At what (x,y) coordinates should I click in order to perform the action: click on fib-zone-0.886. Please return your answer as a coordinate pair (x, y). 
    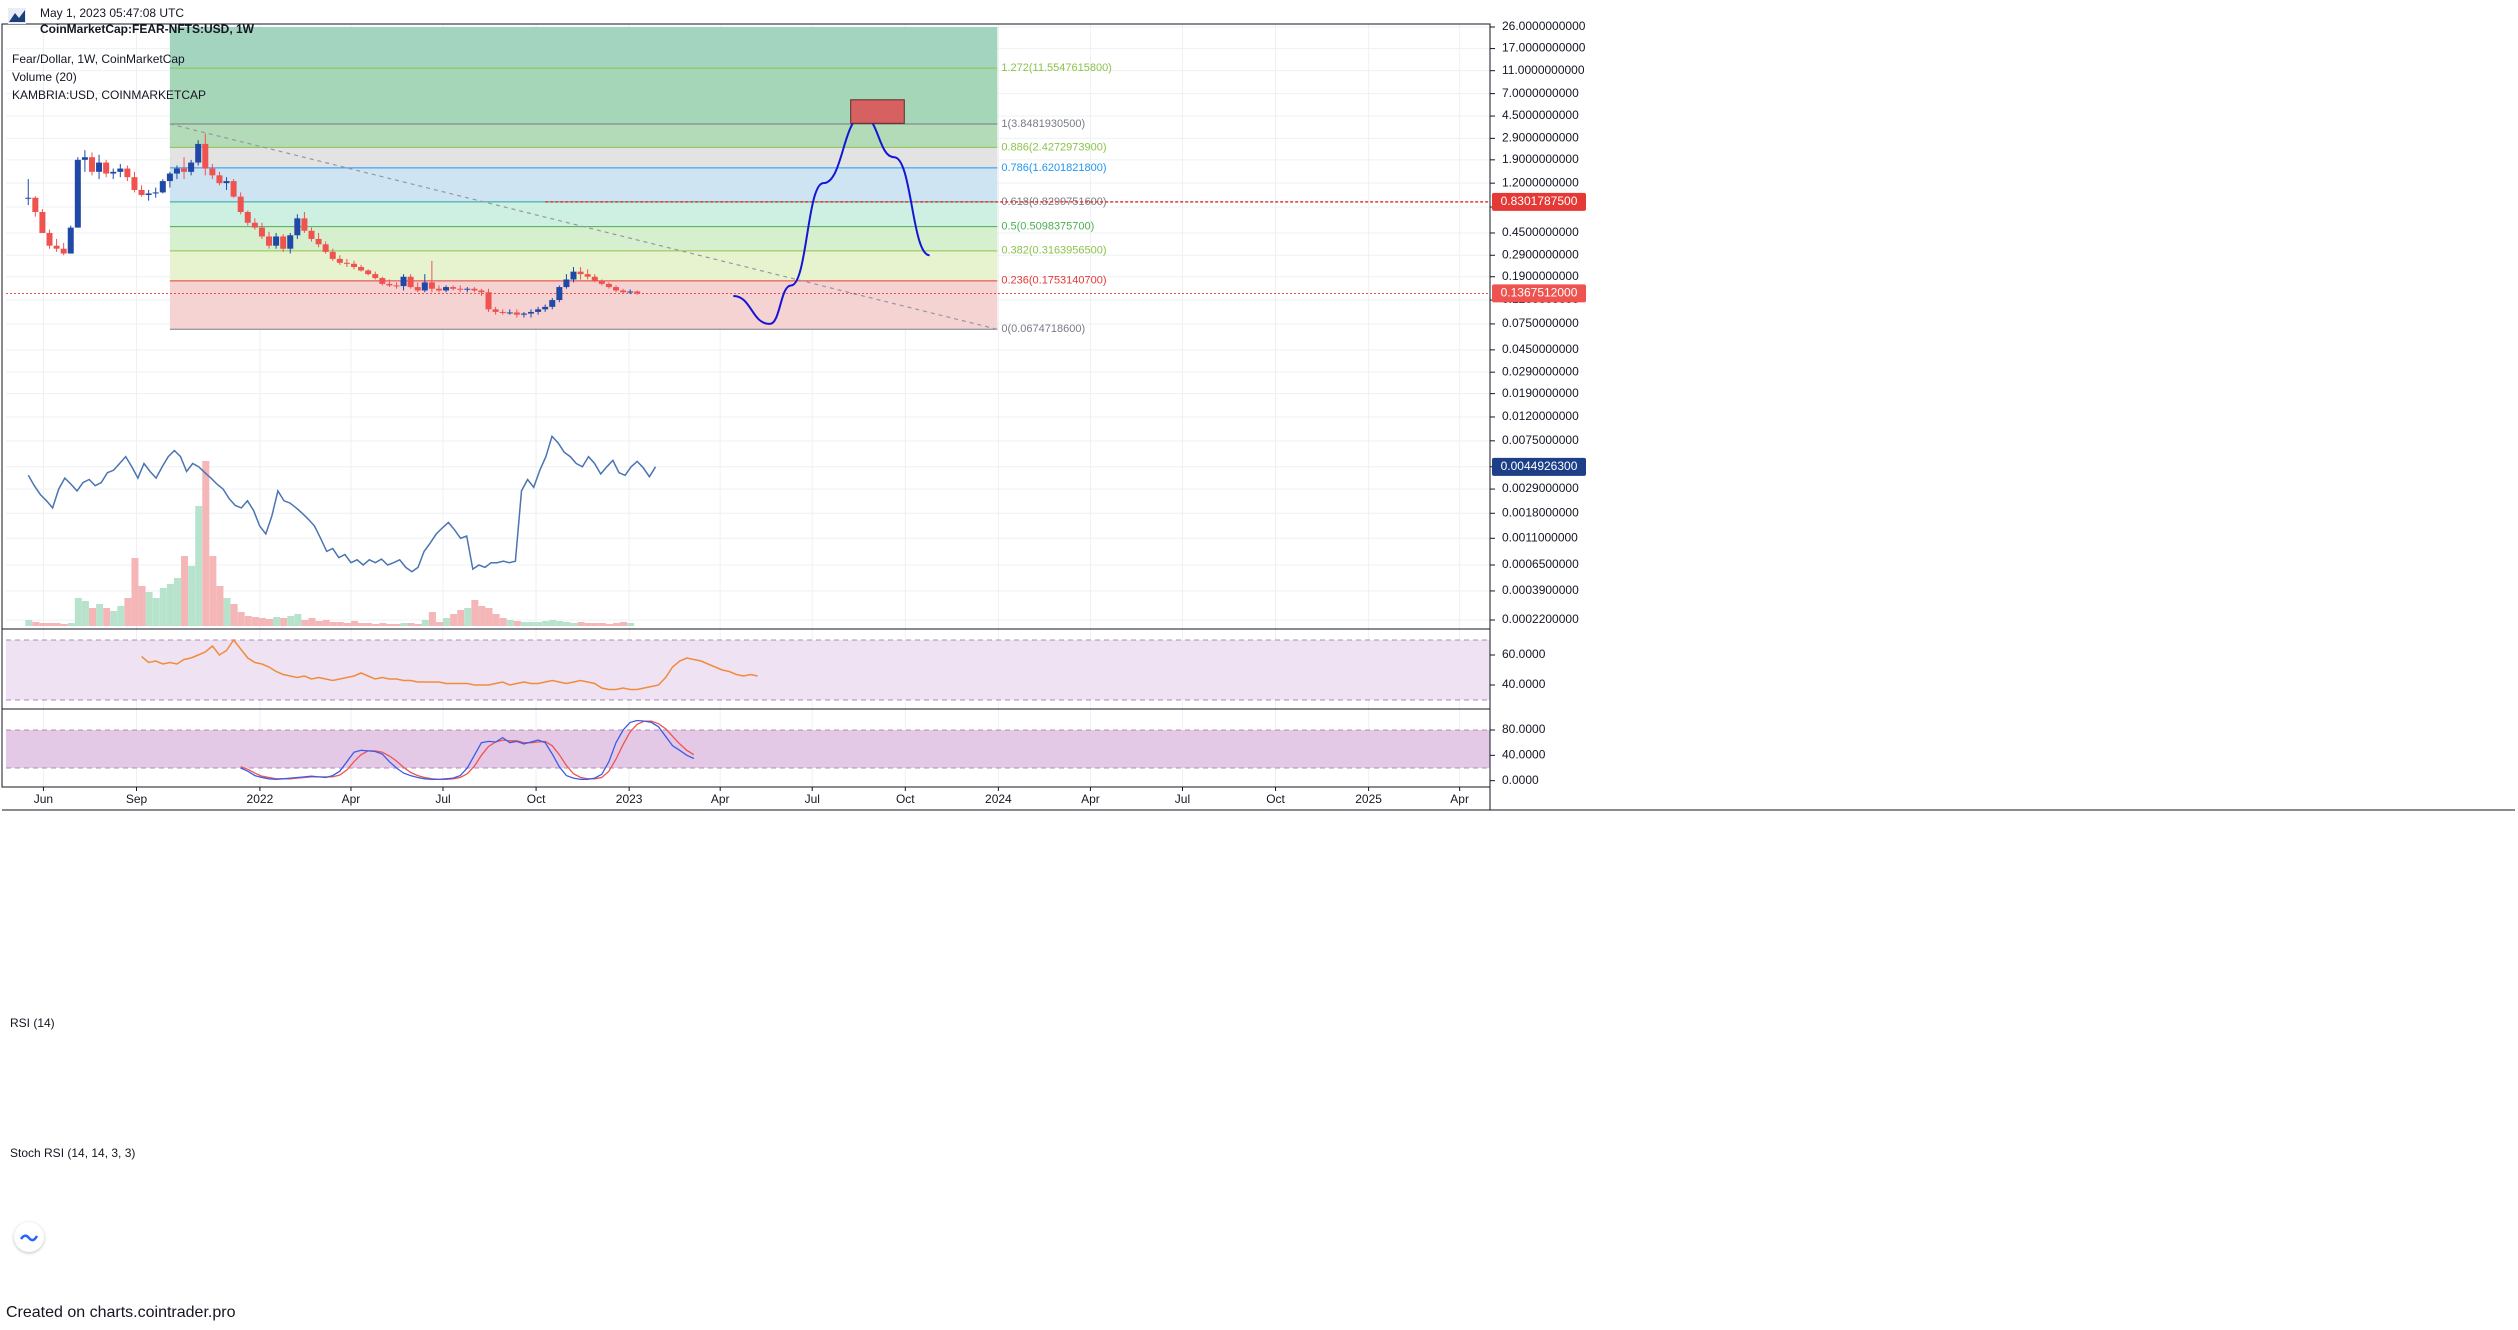
    Looking at the image, I should click on (583, 157).